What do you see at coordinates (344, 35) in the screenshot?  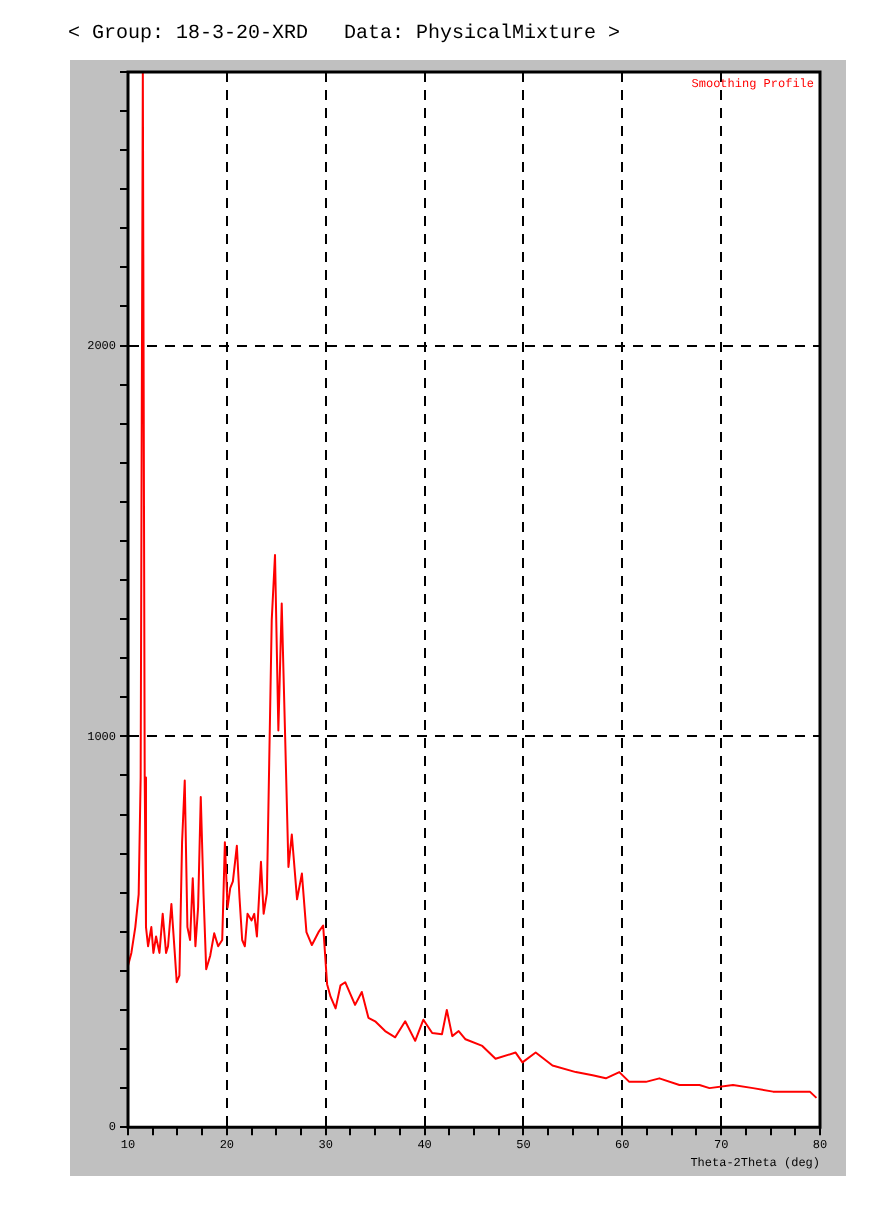 I see `chart-title: < Group: 18-3-20-XRD Data: PhysicalMixture >` at bounding box center [344, 35].